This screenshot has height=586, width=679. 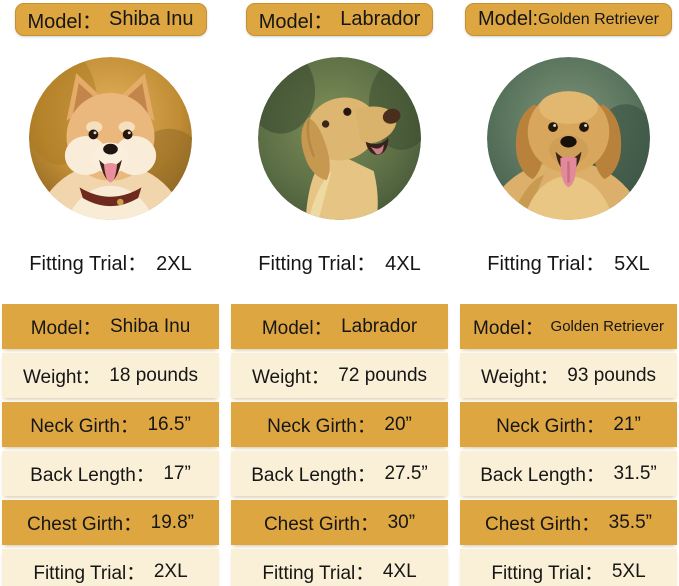 I want to click on model-pill-golden-retriever: Model: Golden Retriever, so click(x=568, y=19).